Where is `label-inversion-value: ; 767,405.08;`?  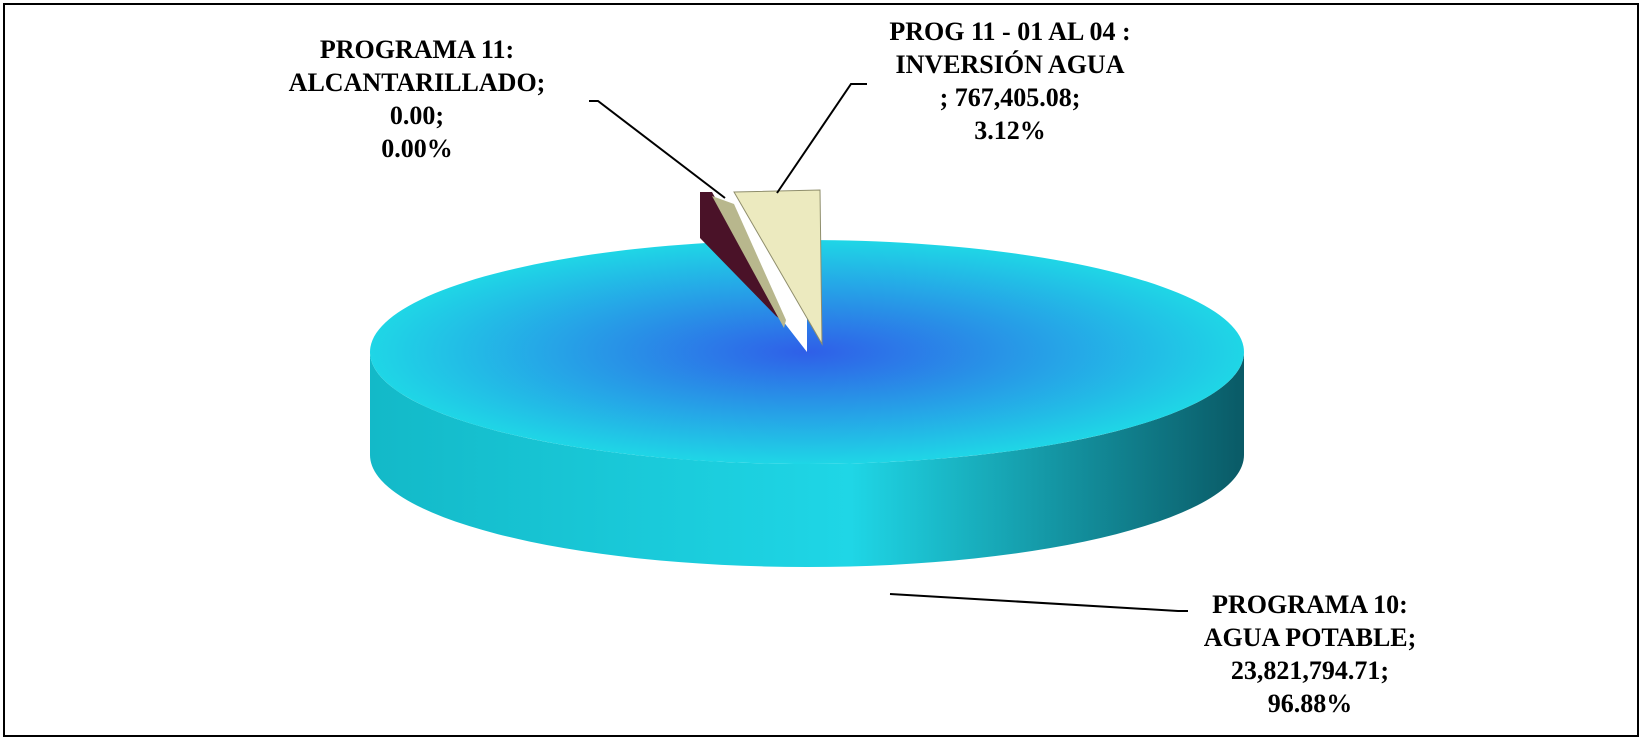
label-inversion-value: ; 767,405.08; is located at coordinates (1010, 97).